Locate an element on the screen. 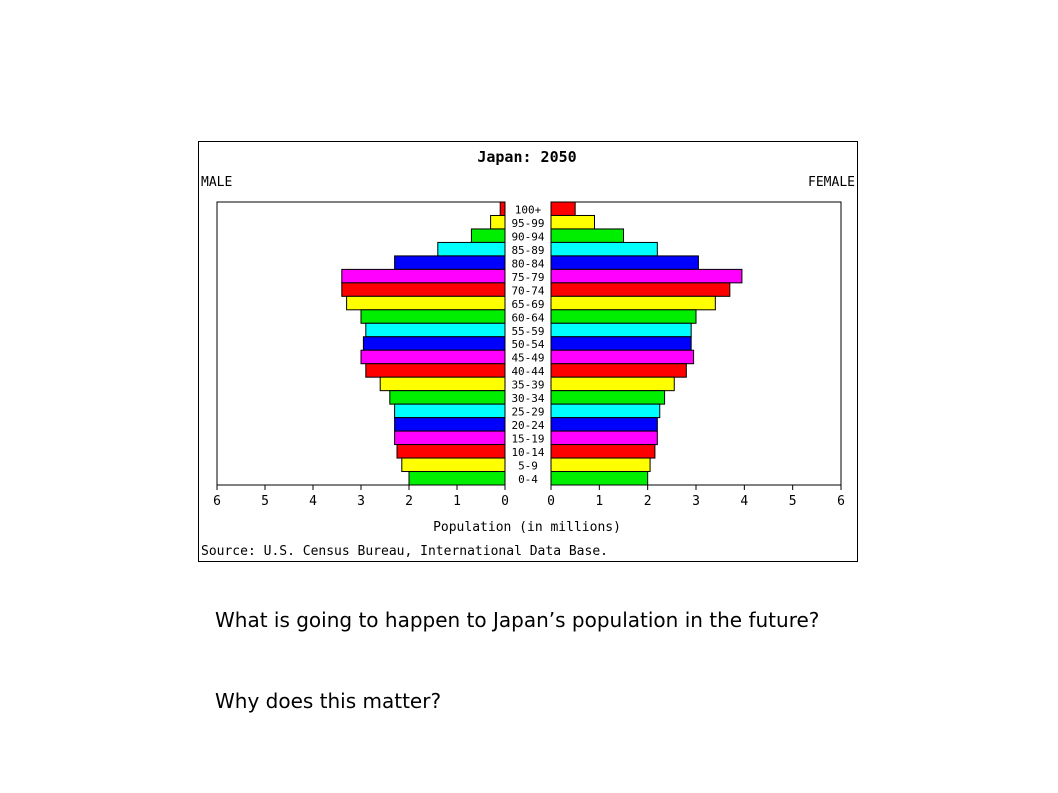 The width and height of the screenshot is (1058, 793). age-label-55-59: 55-59 is located at coordinates (527, 331).